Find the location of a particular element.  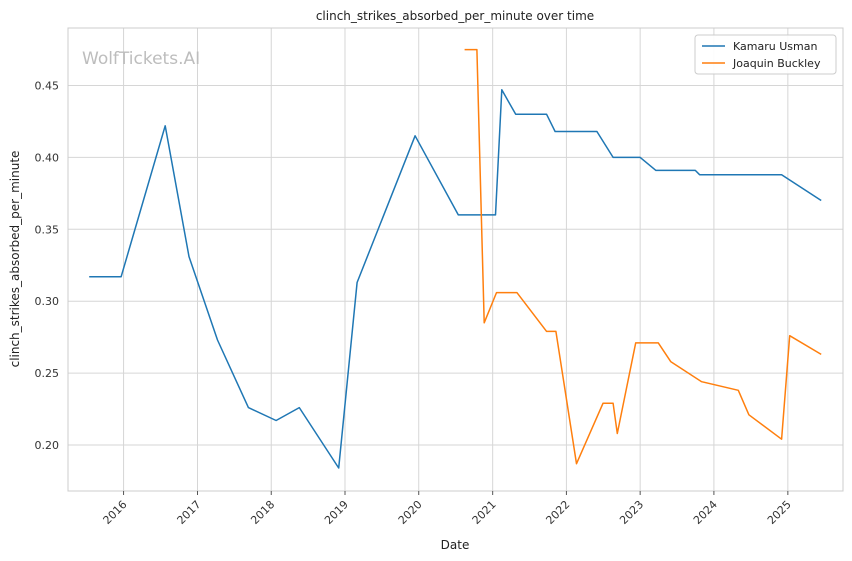

watermark: WolfTickets.AI is located at coordinates (141, 59).